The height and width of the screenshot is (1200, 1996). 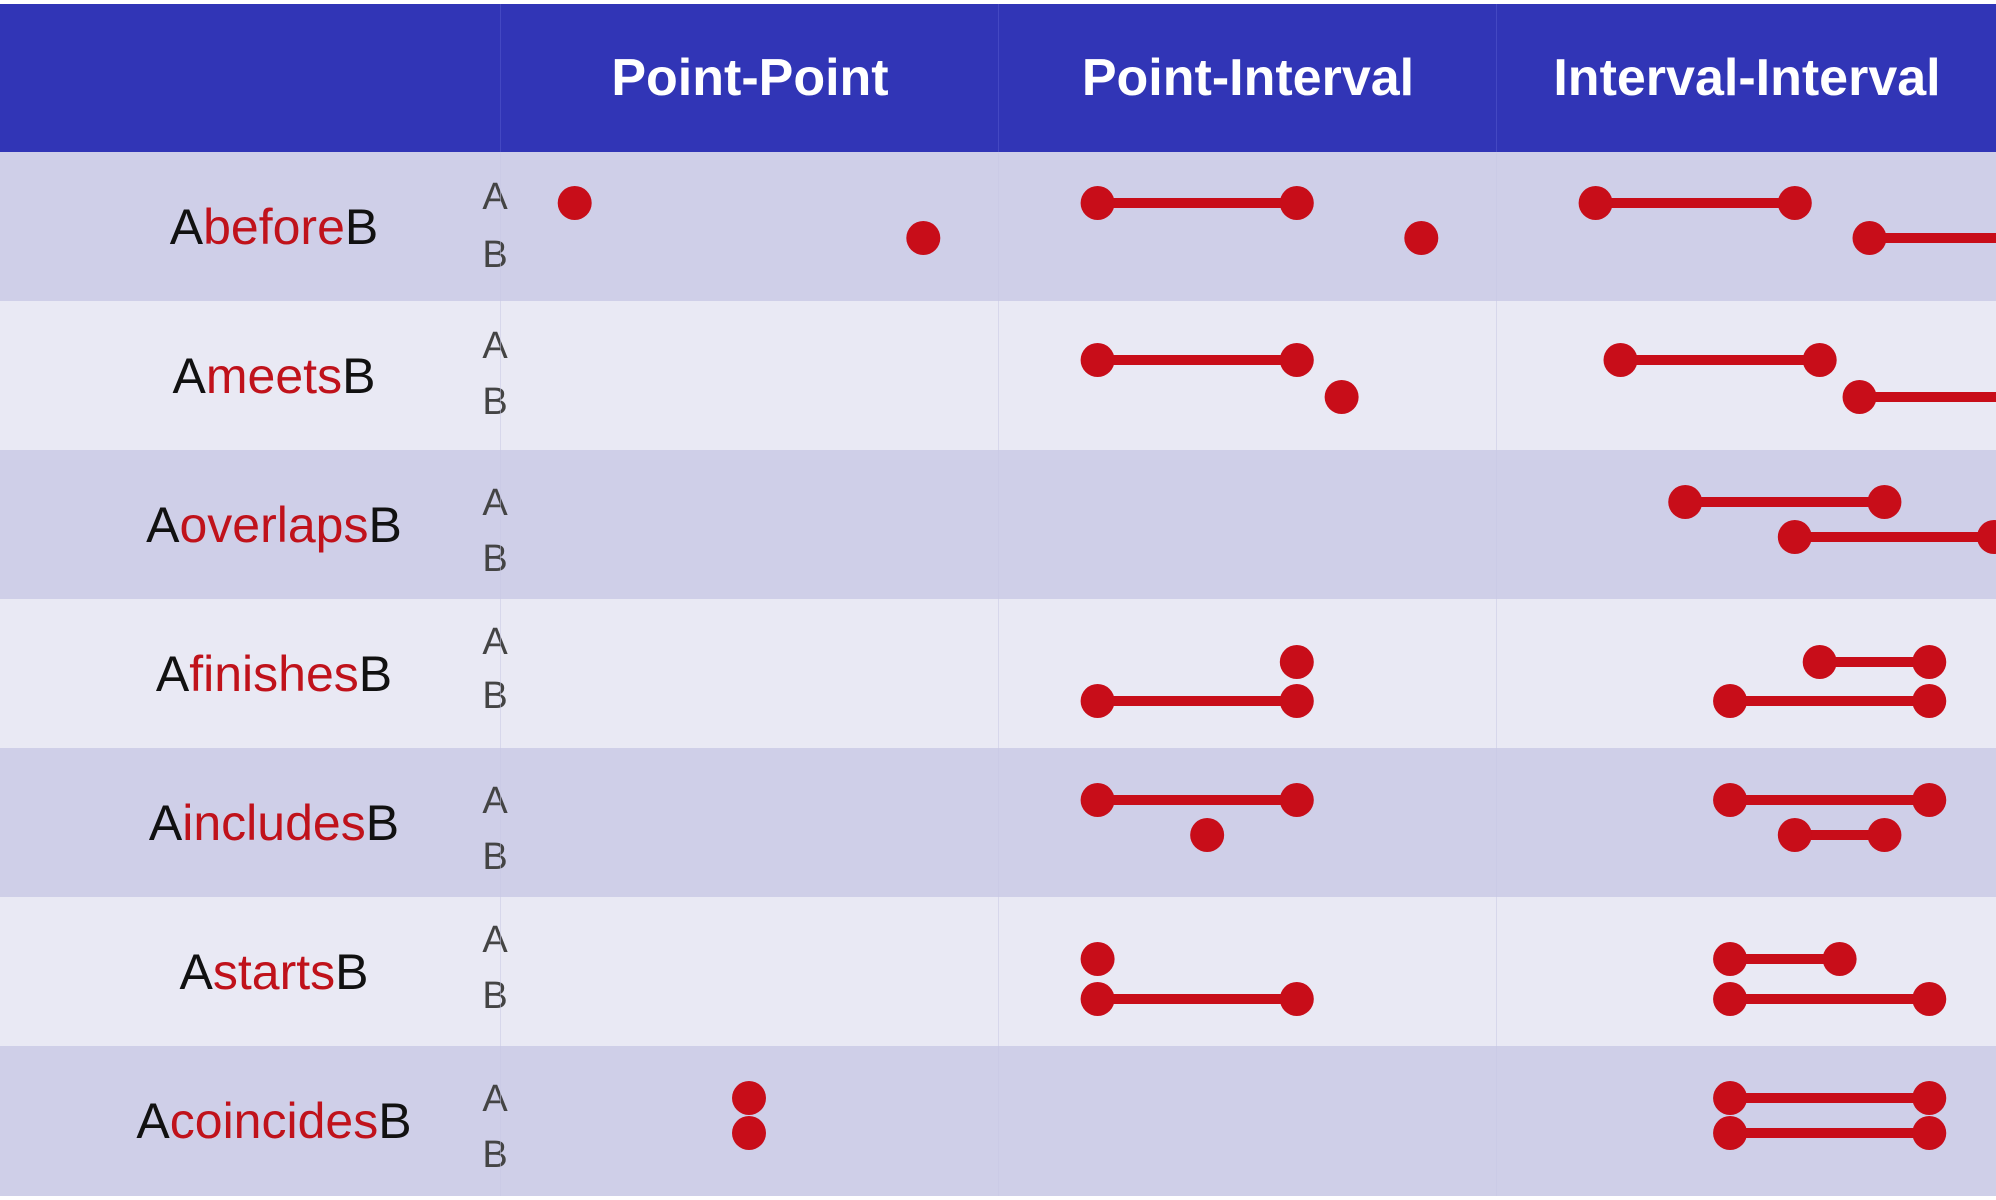 I want to click on relation-verb: meets, so click(x=274, y=375).